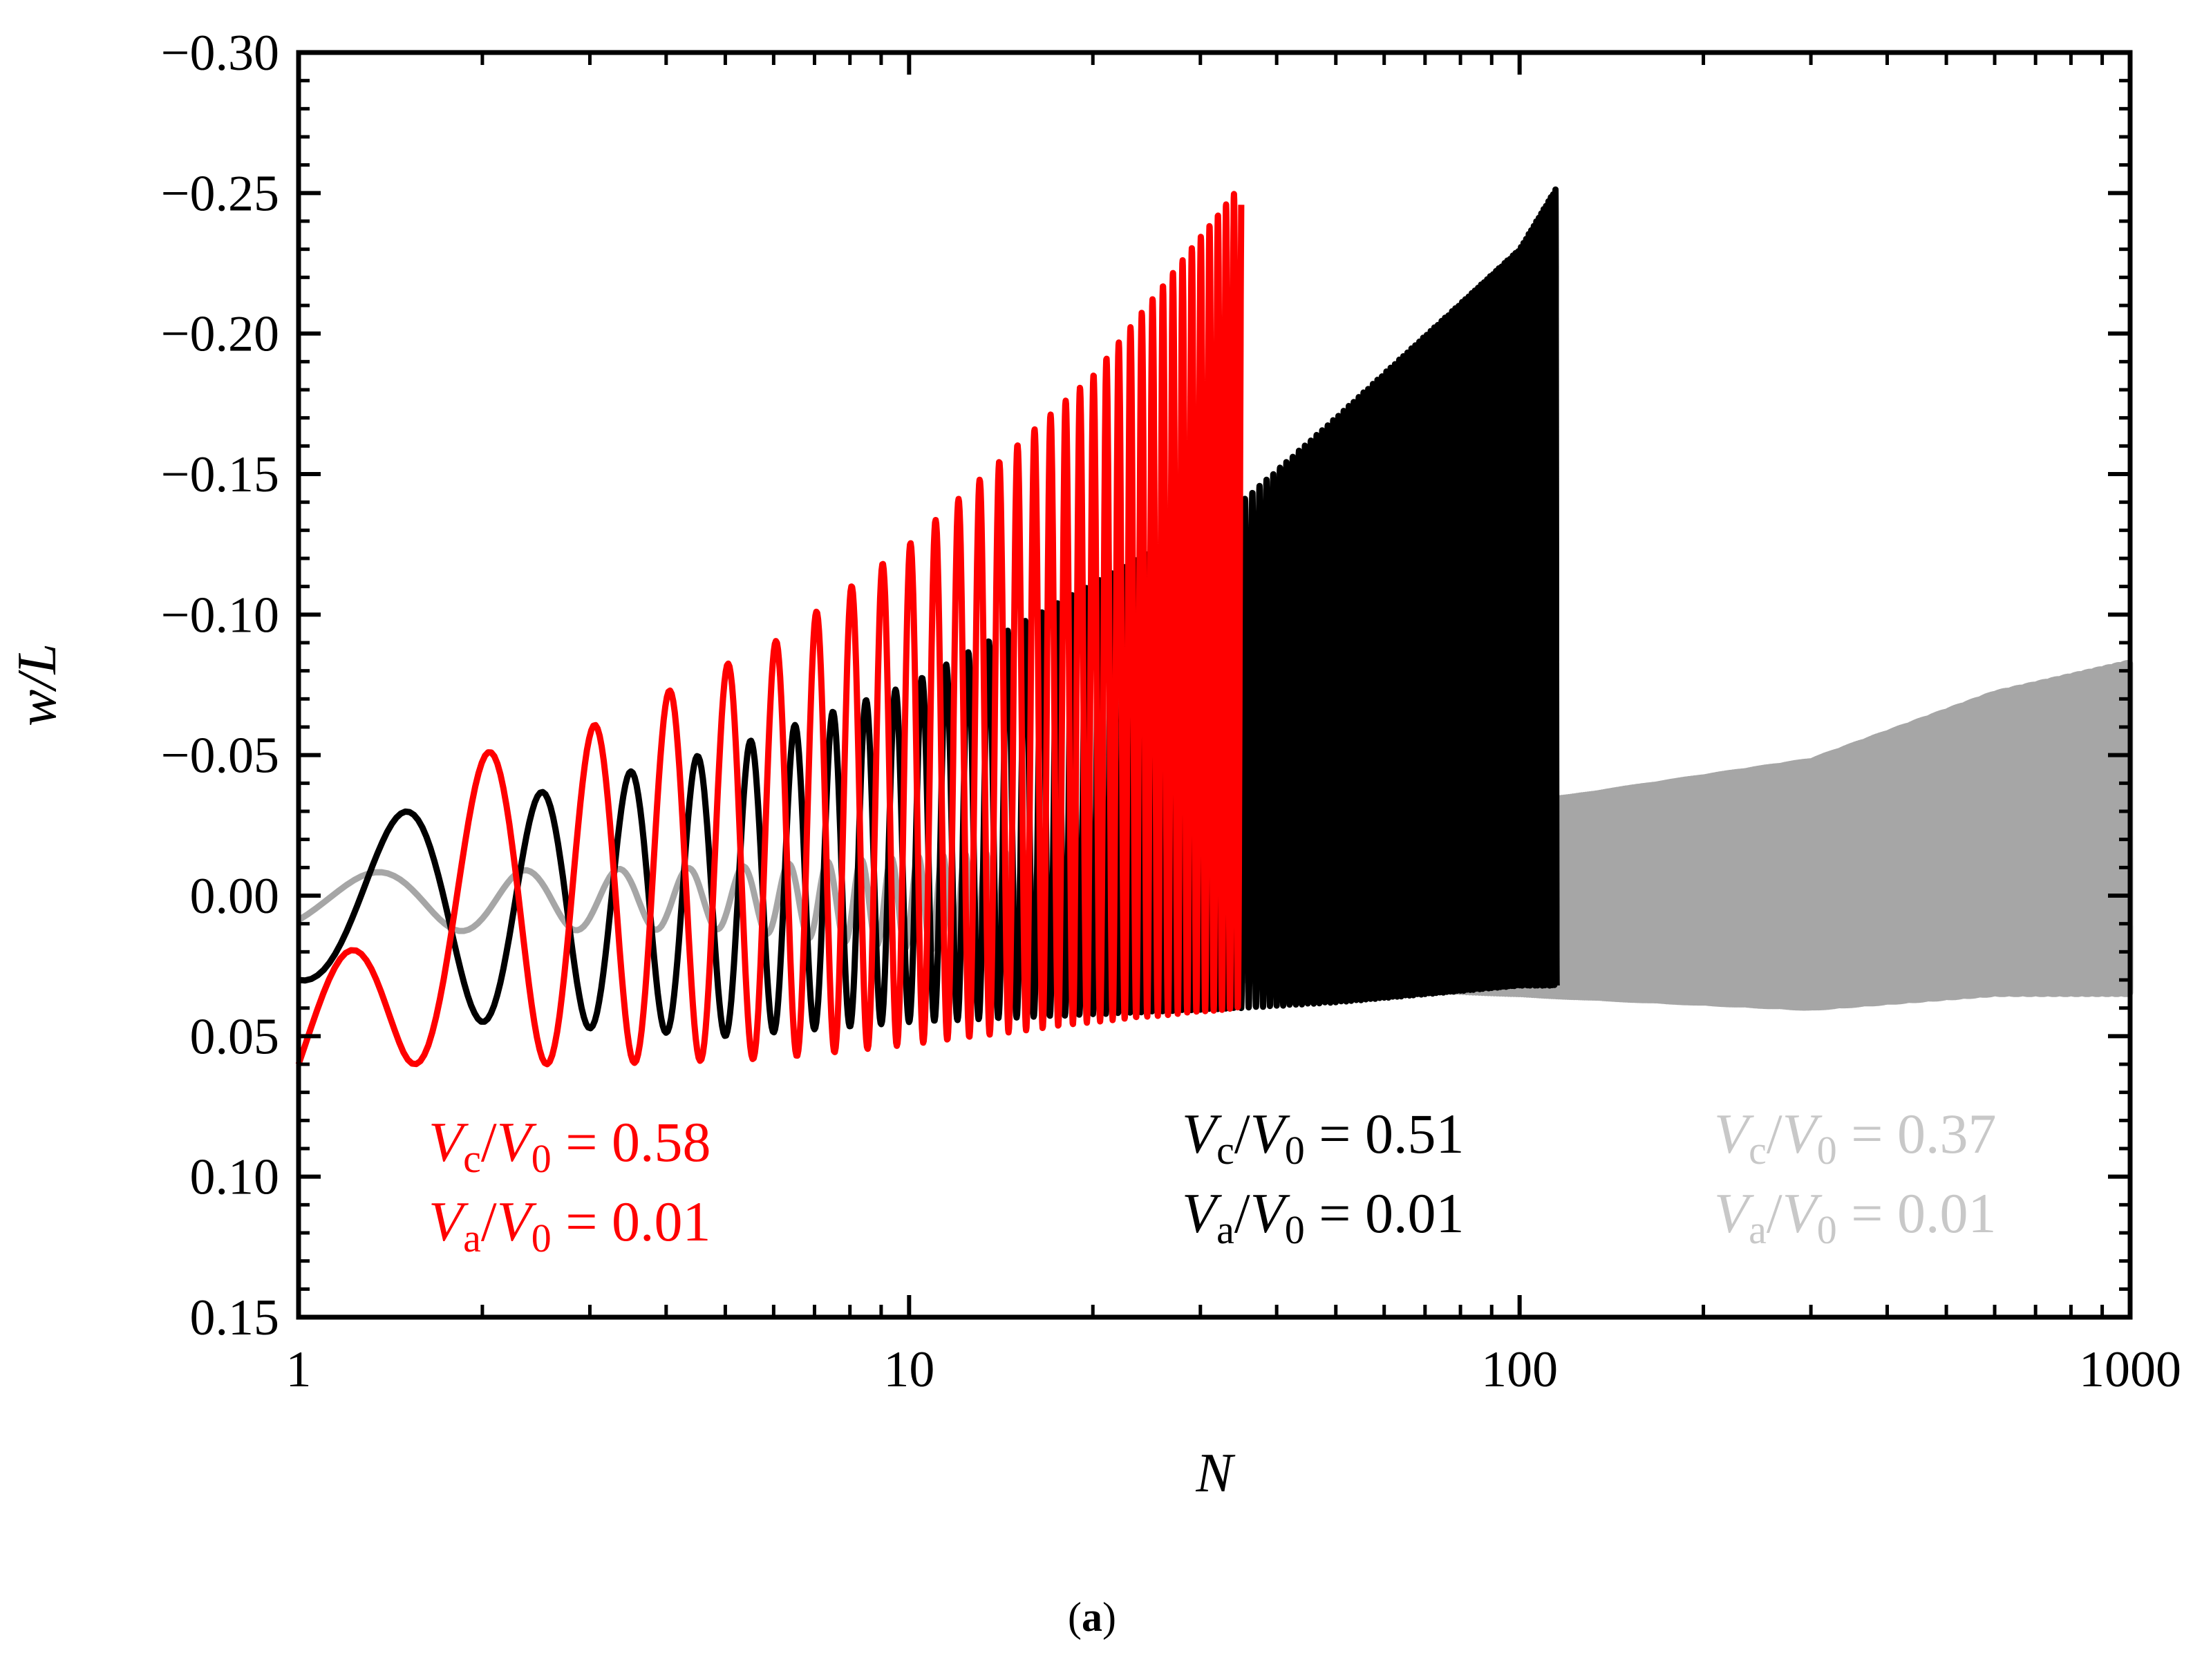  I want to click on y-tick-label: −0.30, so click(220, 54).